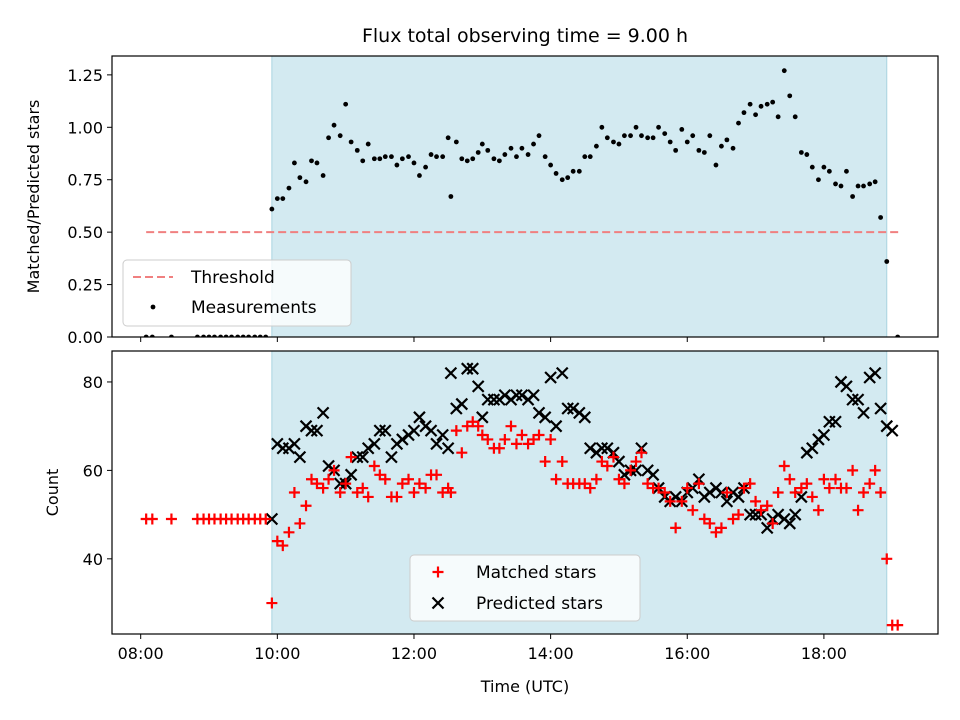  I want to click on count-y-axis-label: Count, so click(52, 493).